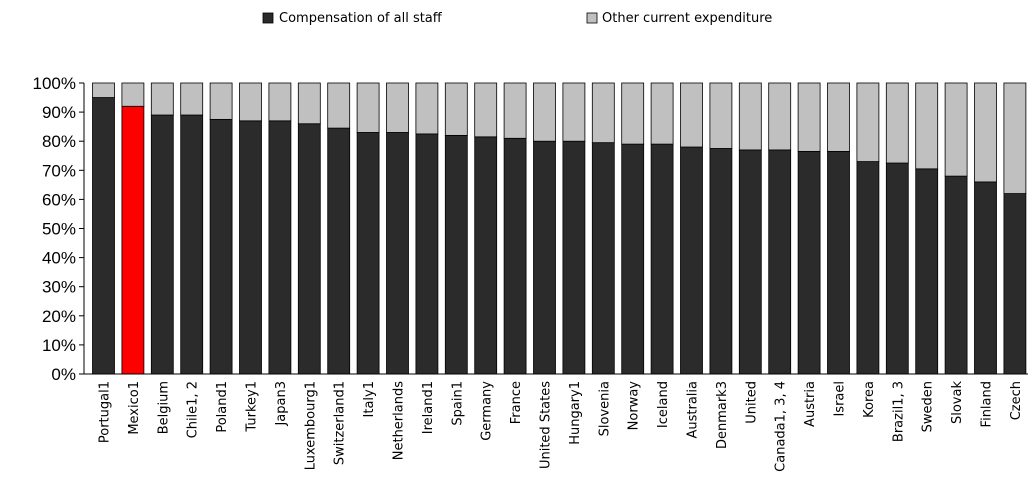 This screenshot has width=1028, height=503. What do you see at coordinates (397, 107) in the screenshot?
I see `bar-other-current-expenditure-netherlands` at bounding box center [397, 107].